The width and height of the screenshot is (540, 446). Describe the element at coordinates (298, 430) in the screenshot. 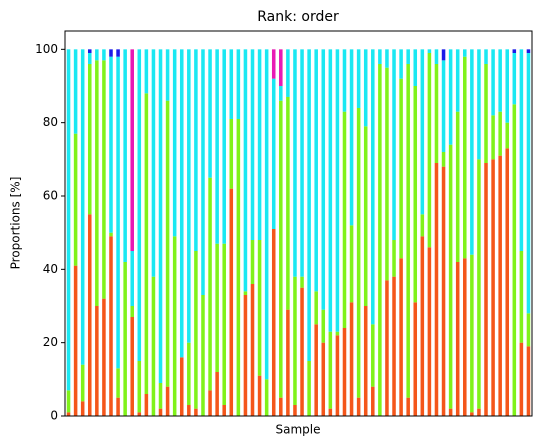

I see `x-axis-label: Sample` at that location.